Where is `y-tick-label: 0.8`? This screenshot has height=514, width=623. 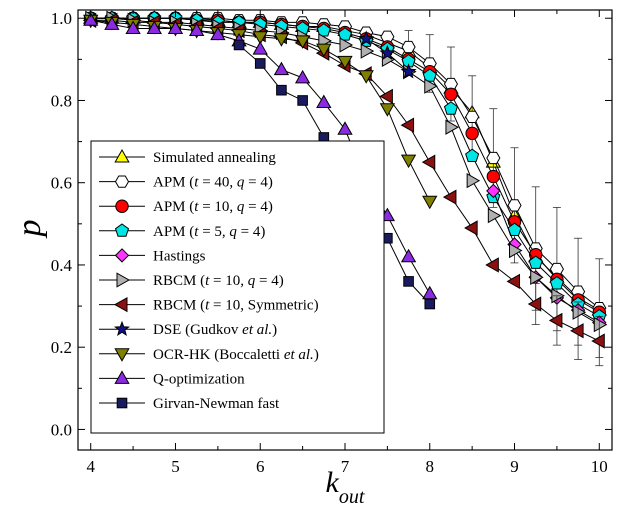
y-tick-label: 0.8 is located at coordinates (61, 100).